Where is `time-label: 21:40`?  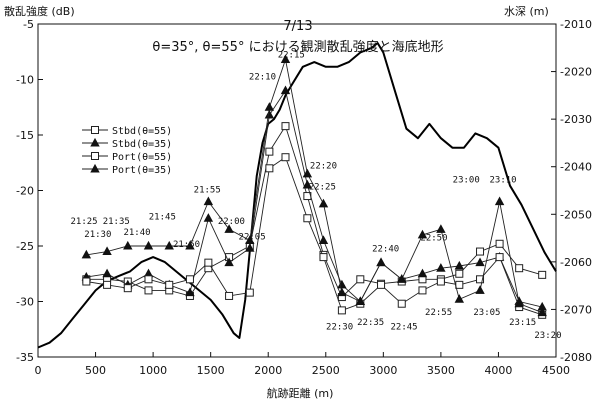
time-label: 21:40 is located at coordinates (136, 233).